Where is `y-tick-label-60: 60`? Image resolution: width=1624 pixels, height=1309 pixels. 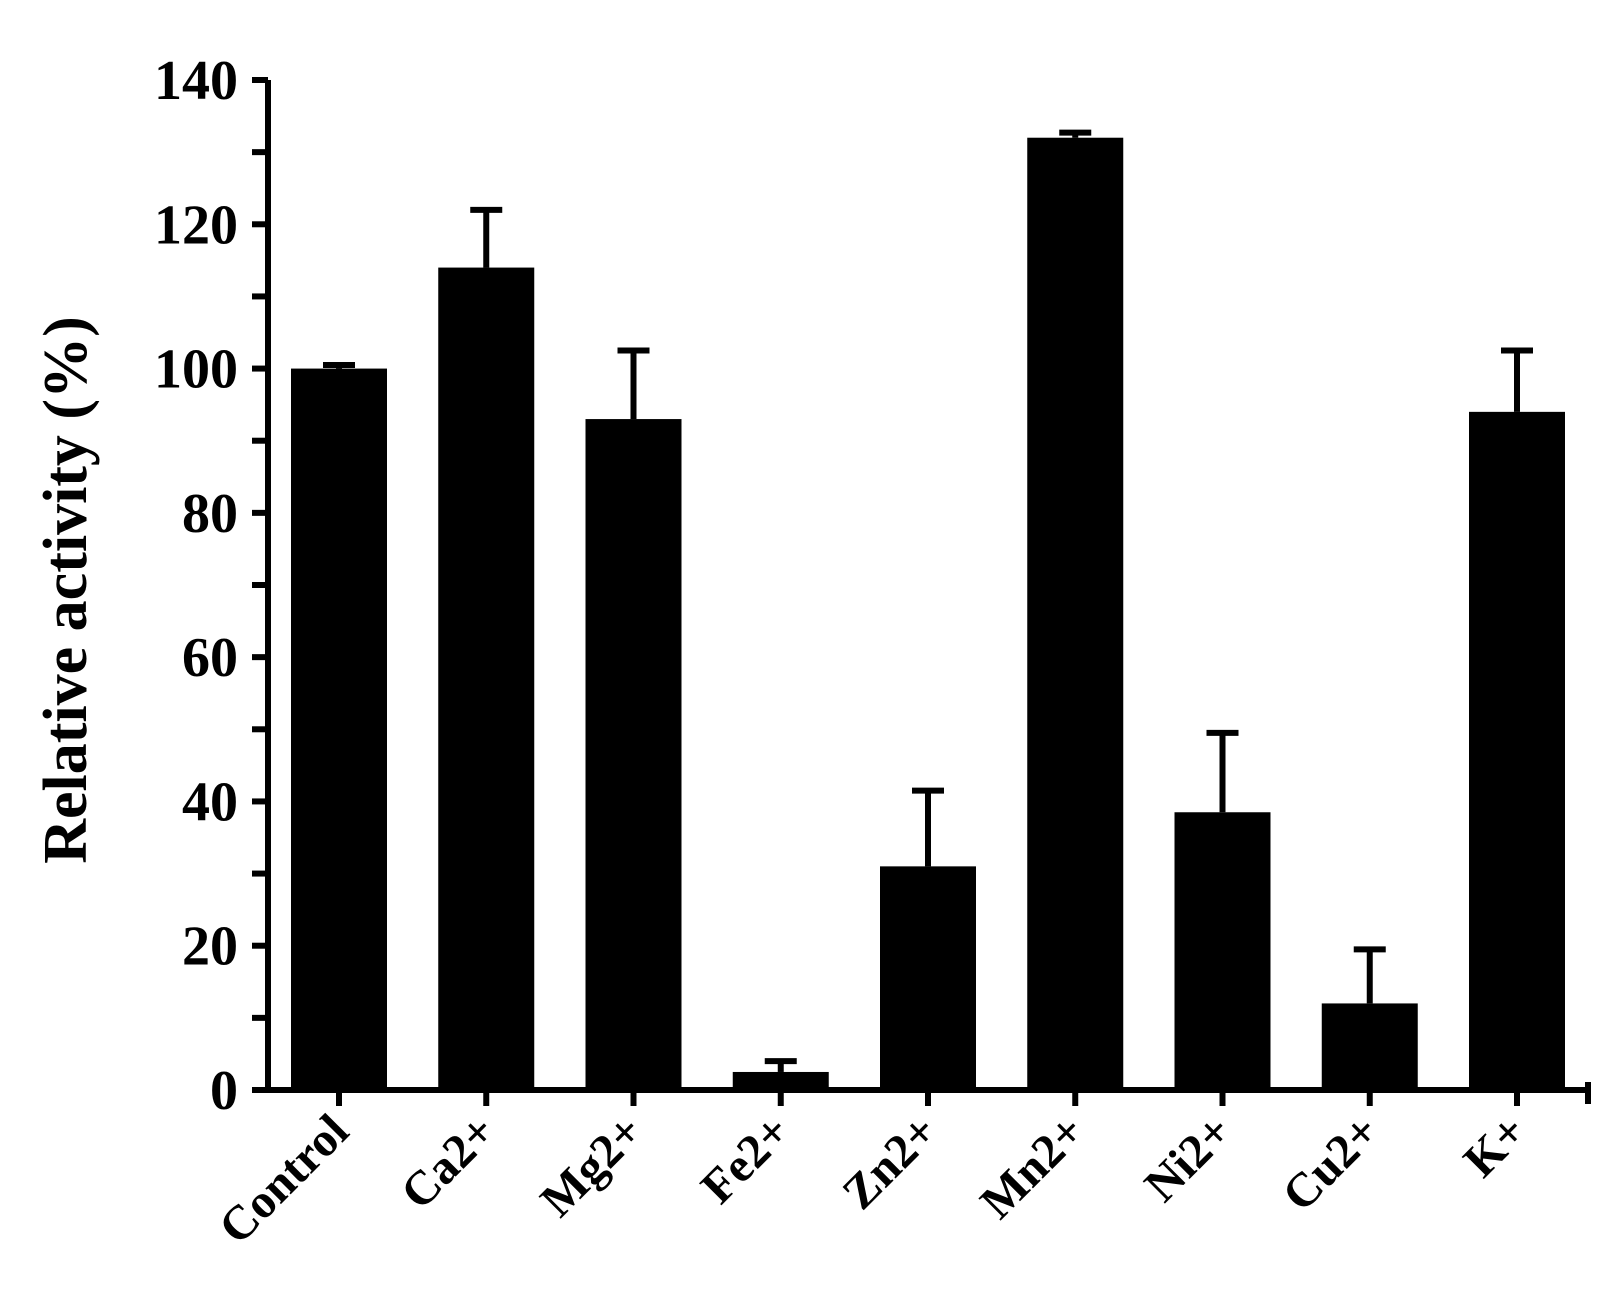 y-tick-label-60: 60 is located at coordinates (210, 658).